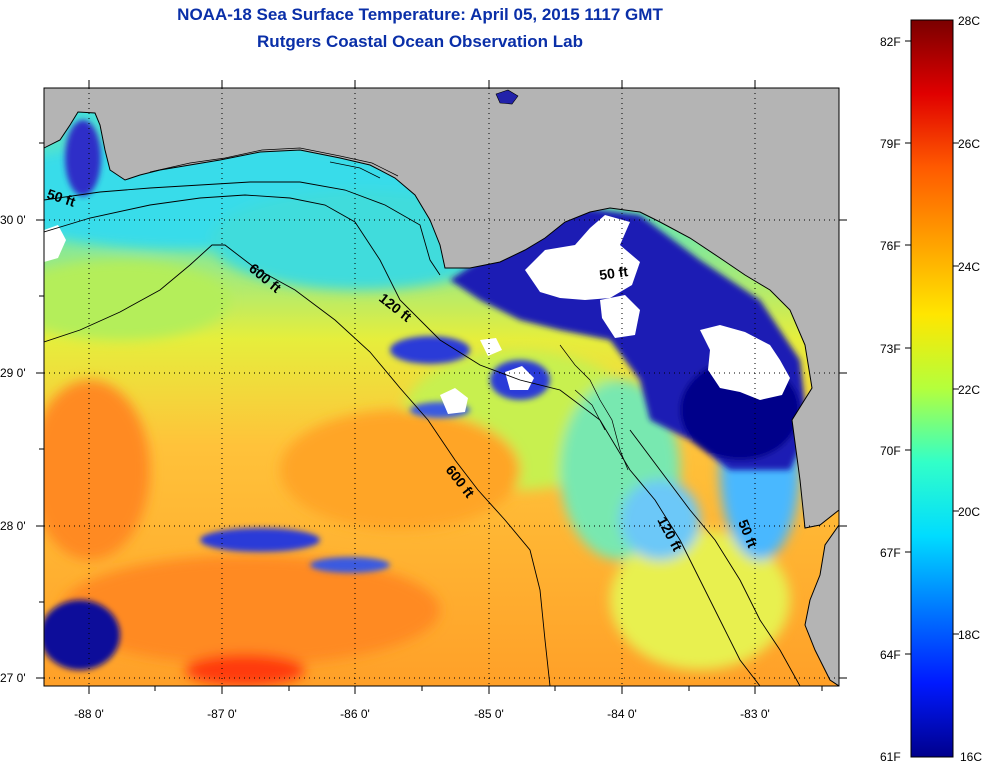 The height and width of the screenshot is (770, 992). Describe the element at coordinates (969, 144) in the screenshot. I see `colorbar-c-label: 26C` at that location.